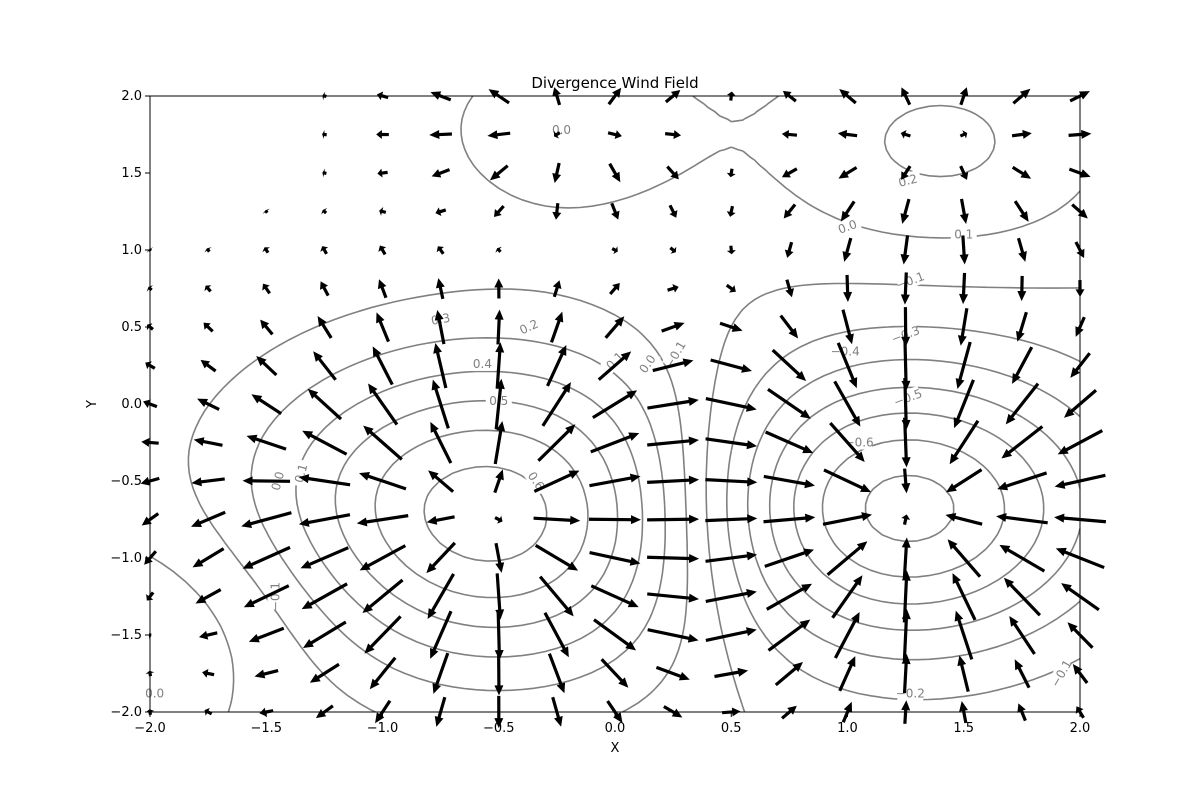 The height and width of the screenshot is (800, 1200). Describe the element at coordinates (731, 728) in the screenshot. I see `x-tick-label: 0.5` at that location.